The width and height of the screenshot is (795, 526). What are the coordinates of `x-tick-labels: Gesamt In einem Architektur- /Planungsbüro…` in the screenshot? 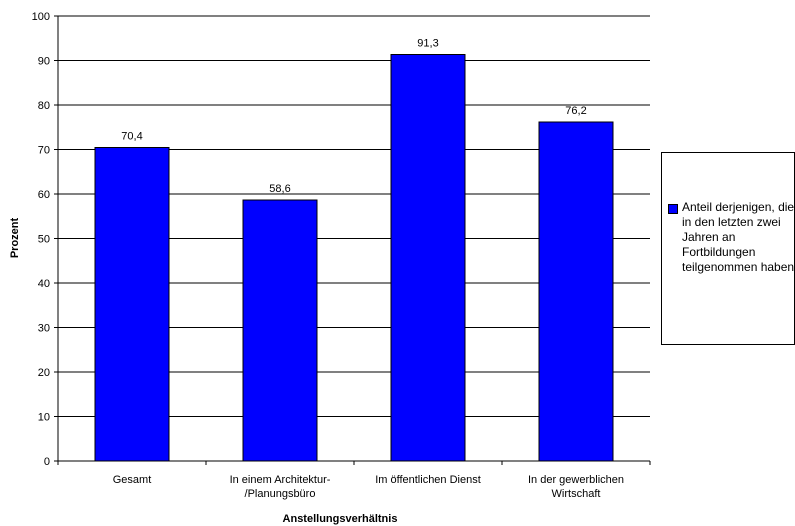 It's located at (368, 487).